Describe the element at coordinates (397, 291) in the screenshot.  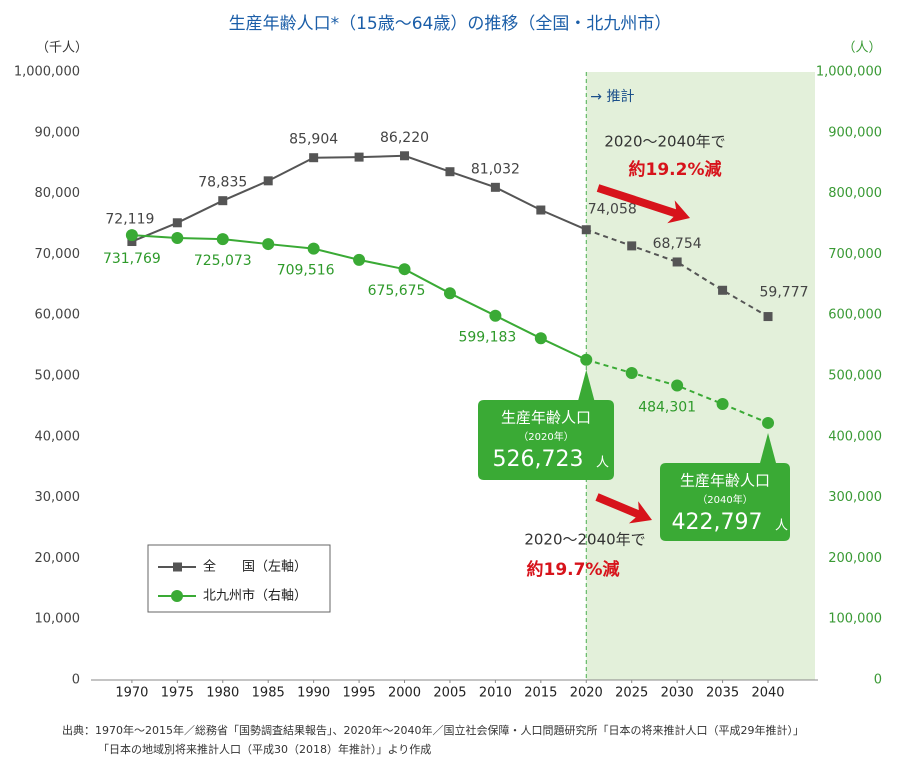
I see `data-label: 675,675` at that location.